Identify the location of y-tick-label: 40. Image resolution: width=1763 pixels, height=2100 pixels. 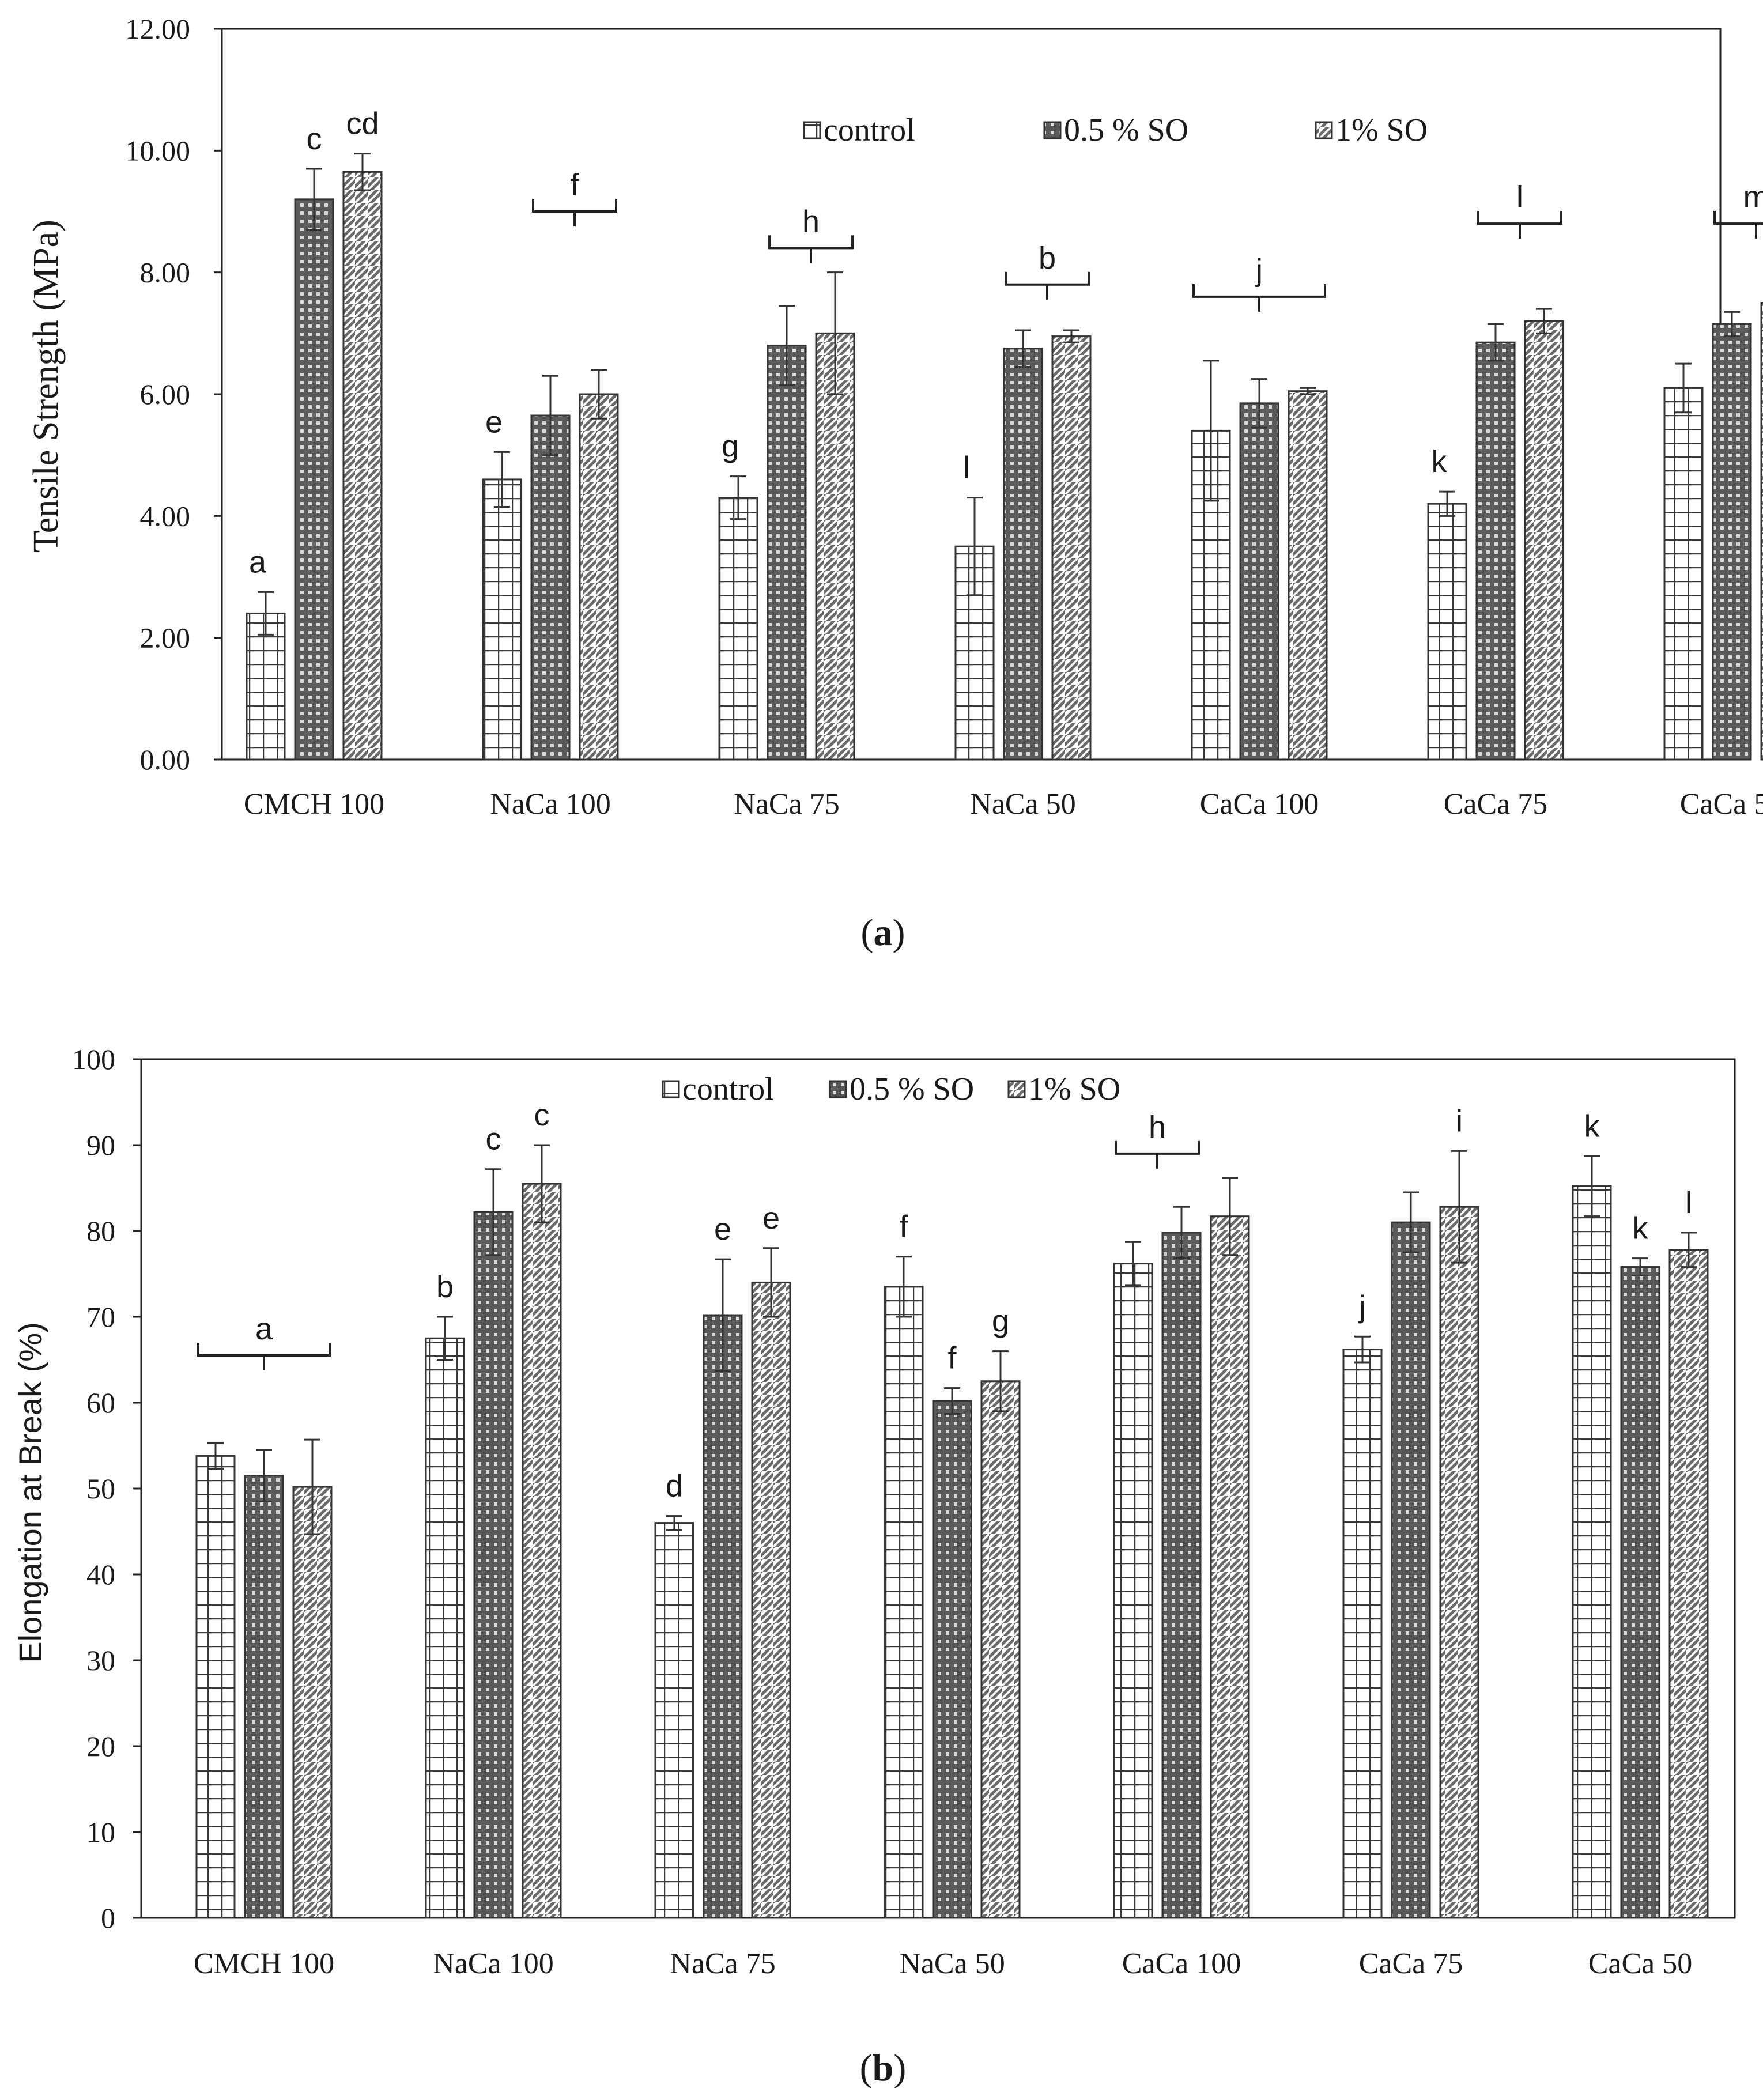
(100, 1574).